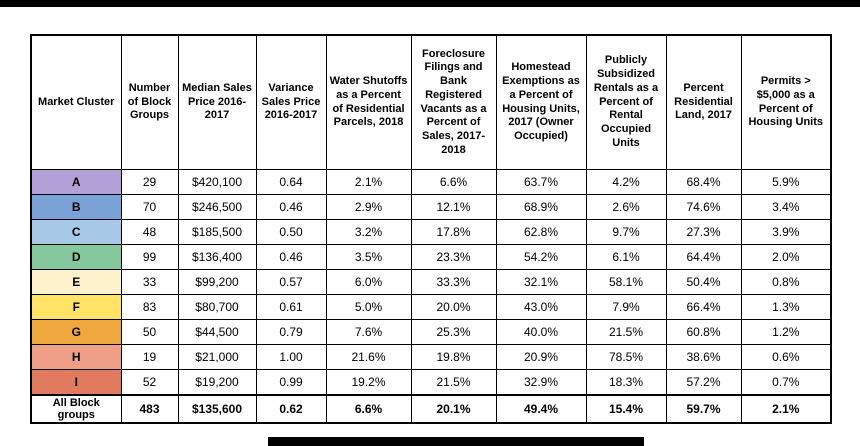  Describe the element at coordinates (76, 357) in the screenshot. I see `cluster-label-H: H` at that location.